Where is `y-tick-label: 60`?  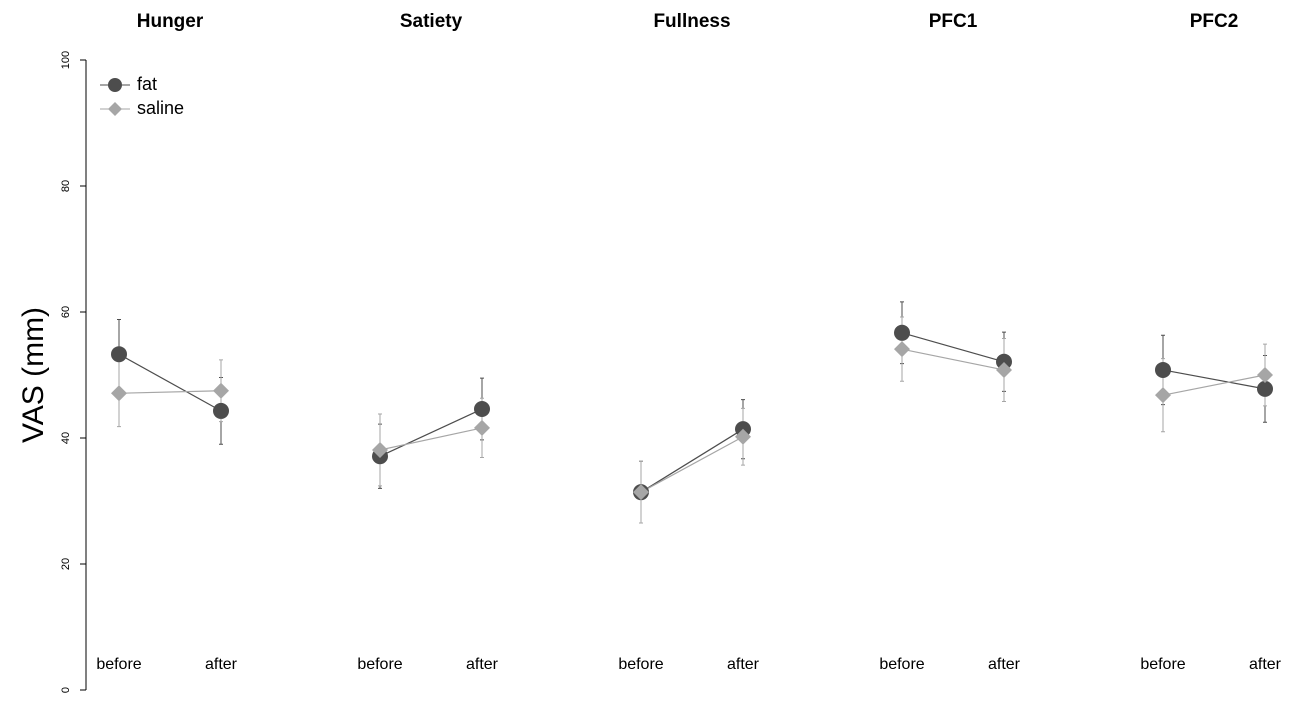
y-tick-label: 60 is located at coordinates (66, 312).